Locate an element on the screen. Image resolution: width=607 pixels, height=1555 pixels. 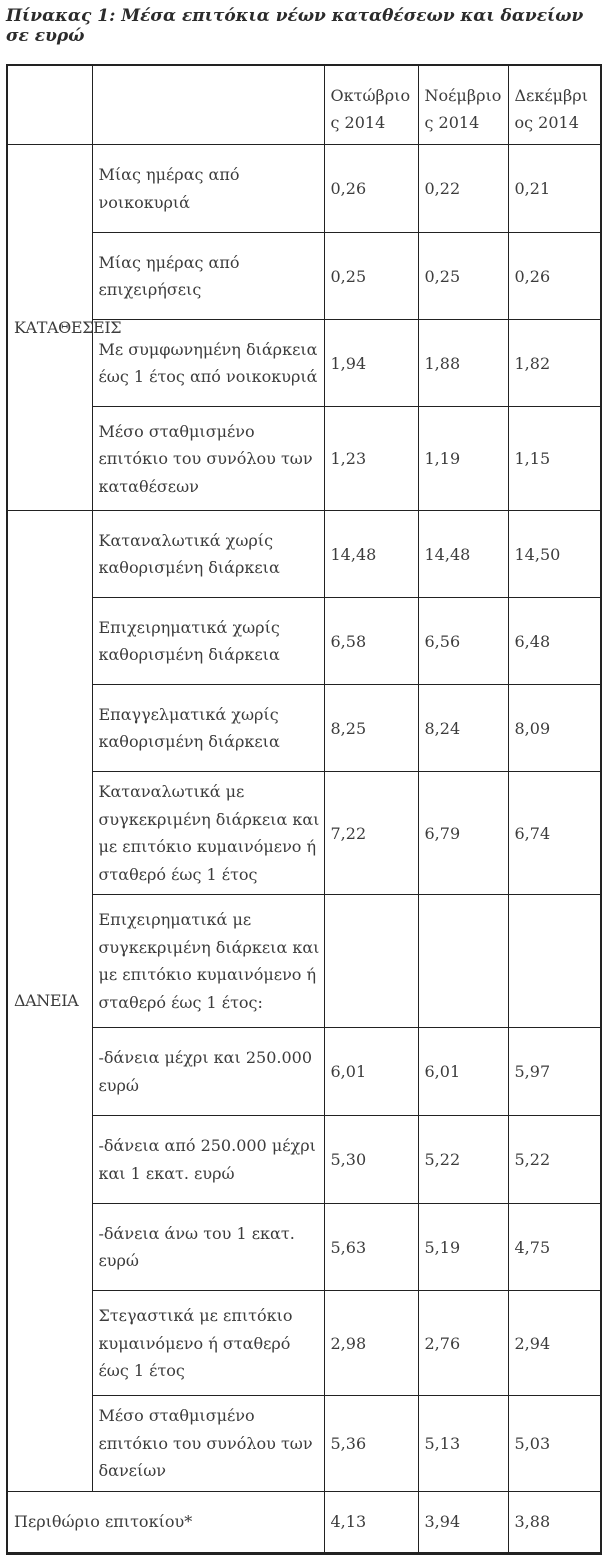
value-cell: 5,63 is located at coordinates (371, 1247).